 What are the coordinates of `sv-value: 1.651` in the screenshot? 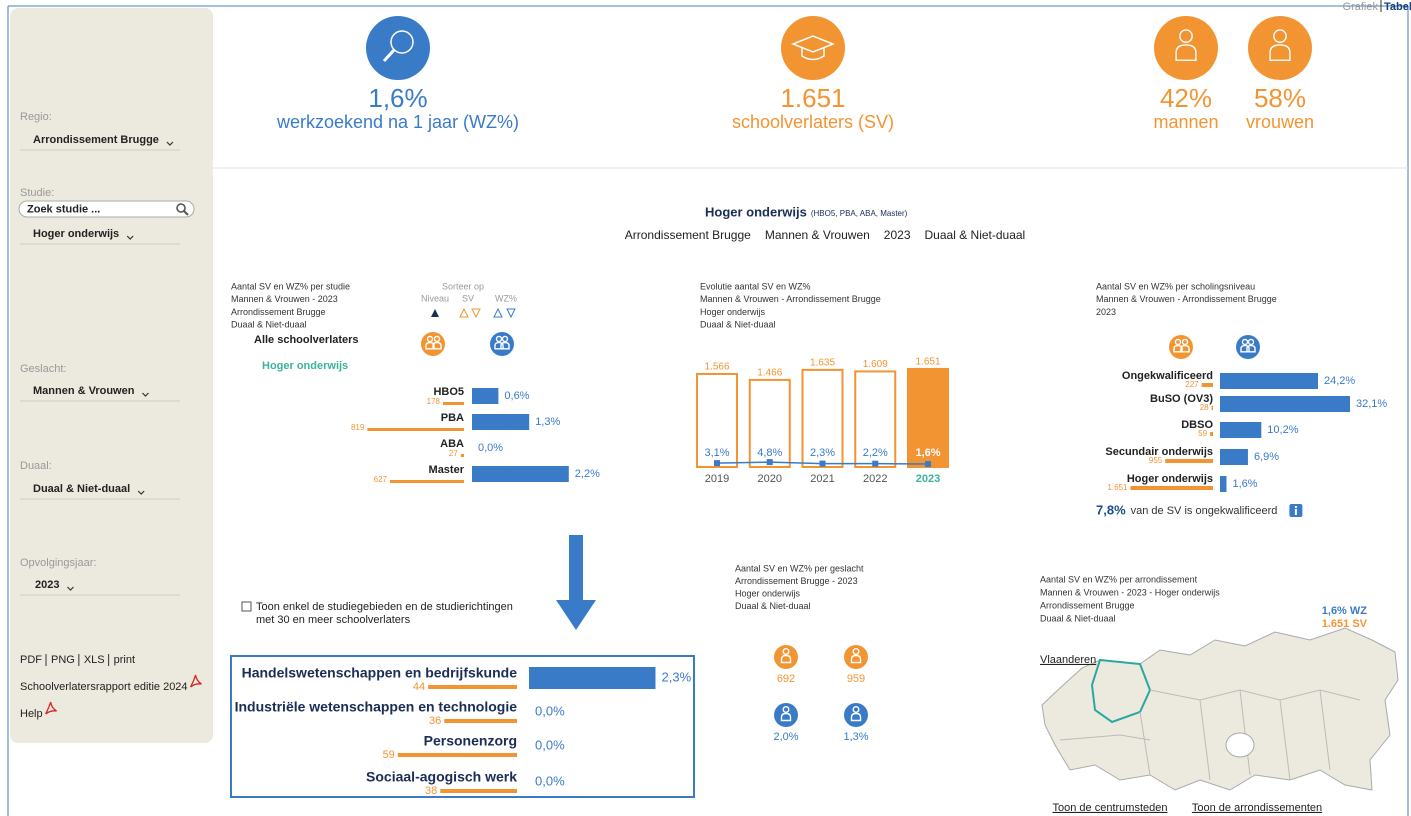 It's located at (927, 362).